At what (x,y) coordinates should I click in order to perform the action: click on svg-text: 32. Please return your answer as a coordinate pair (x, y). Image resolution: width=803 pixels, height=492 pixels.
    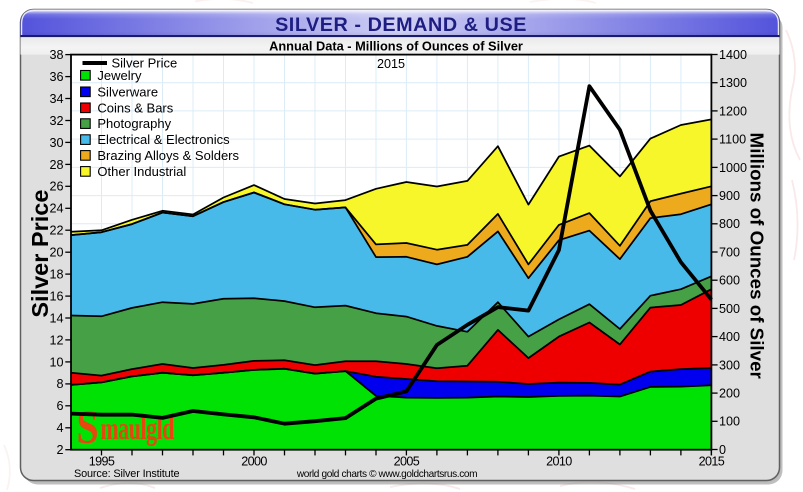
    Looking at the image, I should click on (56, 121).